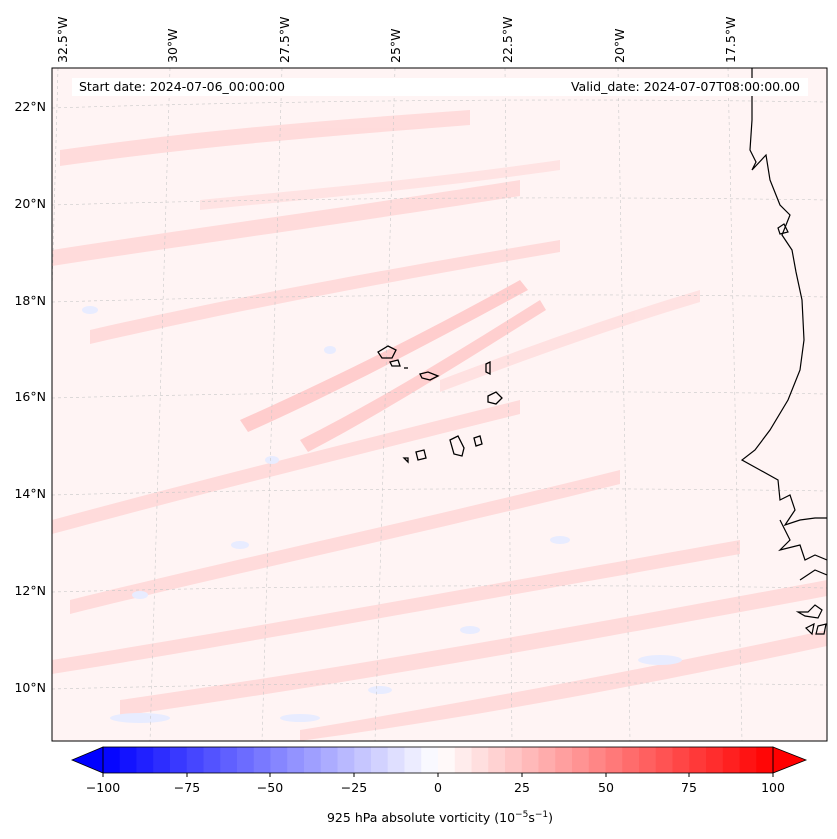 The image size is (837, 839). Describe the element at coordinates (440, 87) in the screenshot. I see `header-box` at that location.